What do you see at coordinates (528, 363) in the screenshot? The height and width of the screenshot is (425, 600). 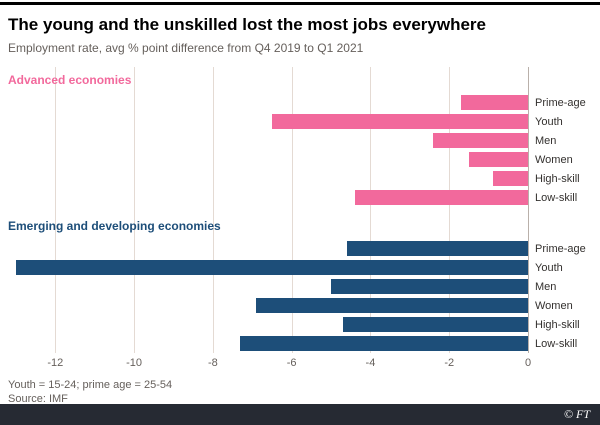 I see `x-tick-label: 0` at bounding box center [528, 363].